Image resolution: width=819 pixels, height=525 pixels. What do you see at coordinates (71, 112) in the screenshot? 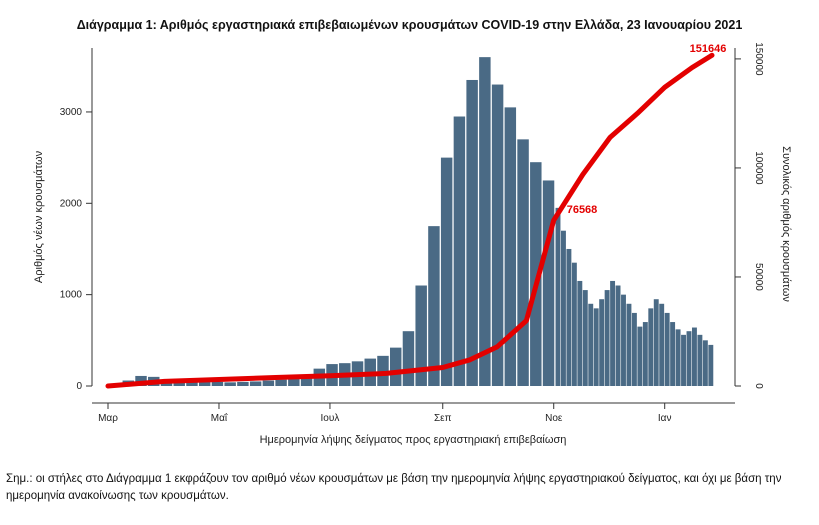
I see `y-tick-label: 3000` at bounding box center [71, 112].